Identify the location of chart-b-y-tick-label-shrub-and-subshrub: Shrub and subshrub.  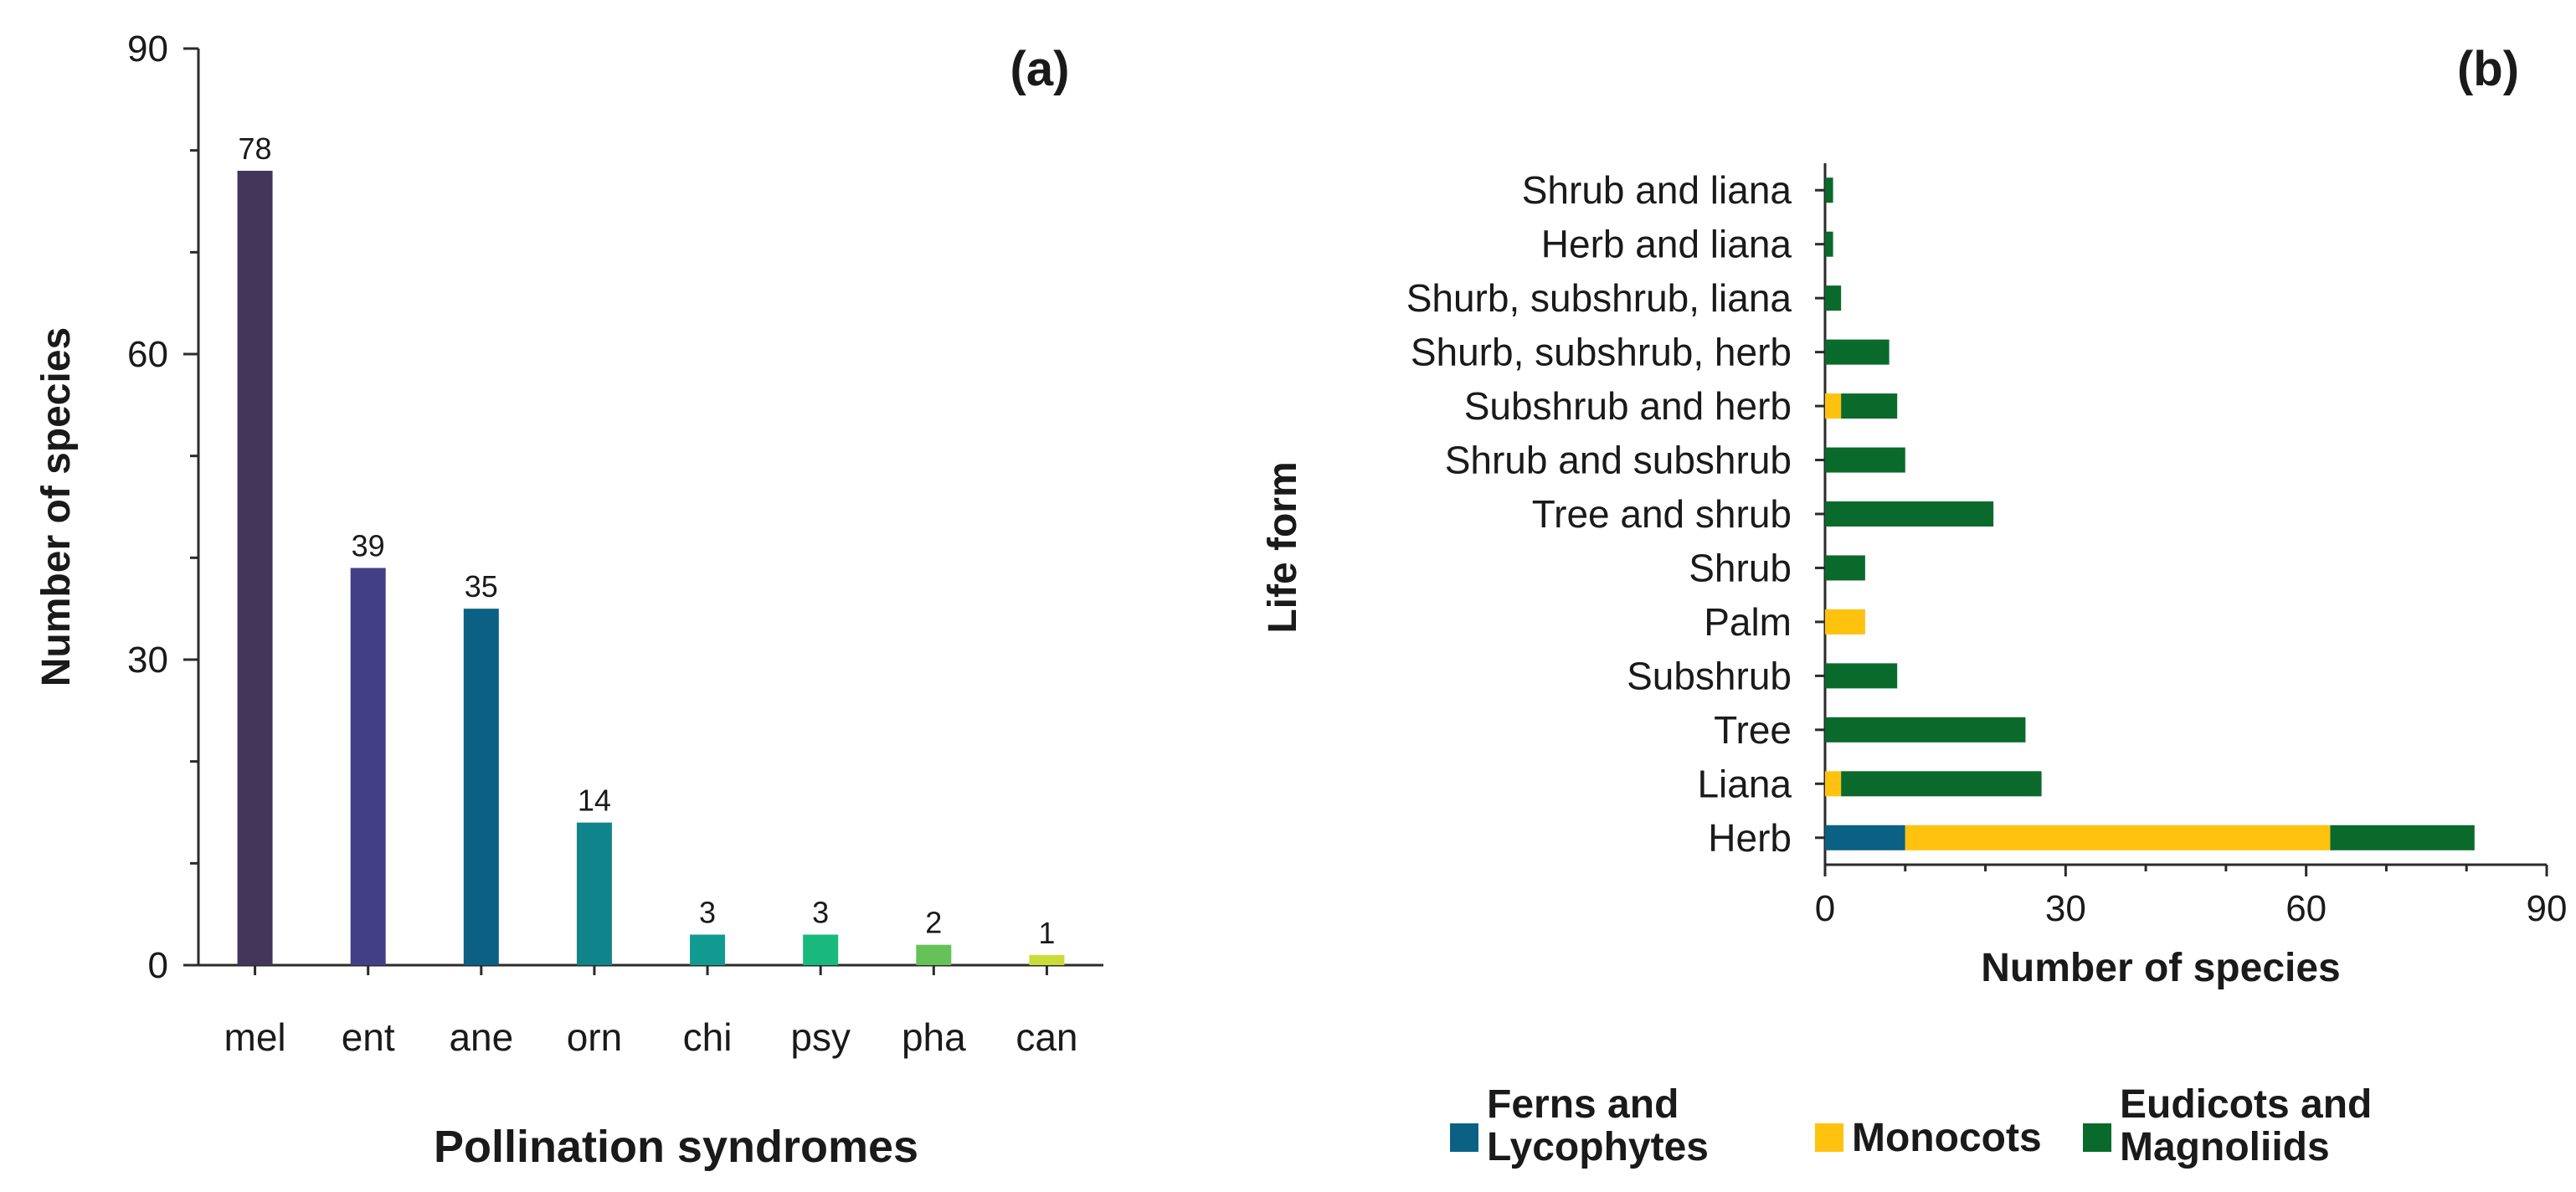
(1619, 461).